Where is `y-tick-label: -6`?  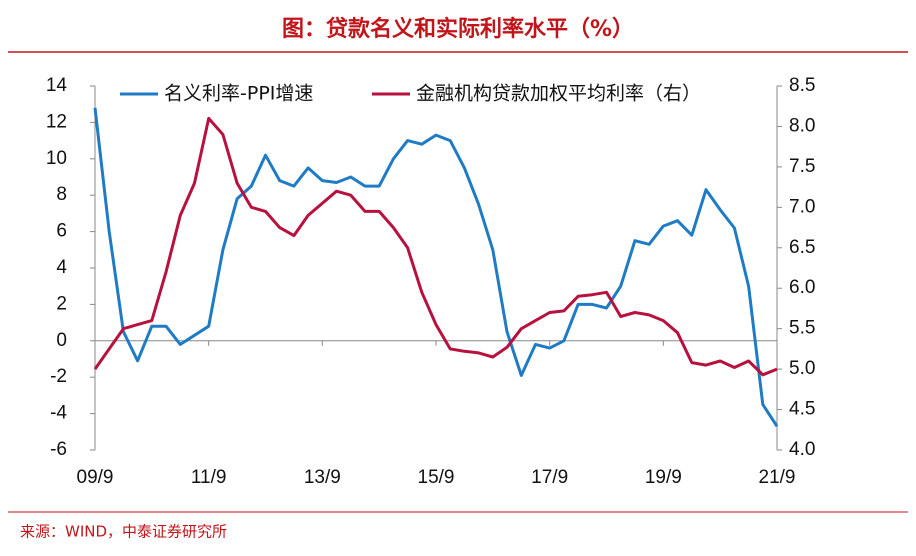
y-tick-label: -6 is located at coordinates (58, 449).